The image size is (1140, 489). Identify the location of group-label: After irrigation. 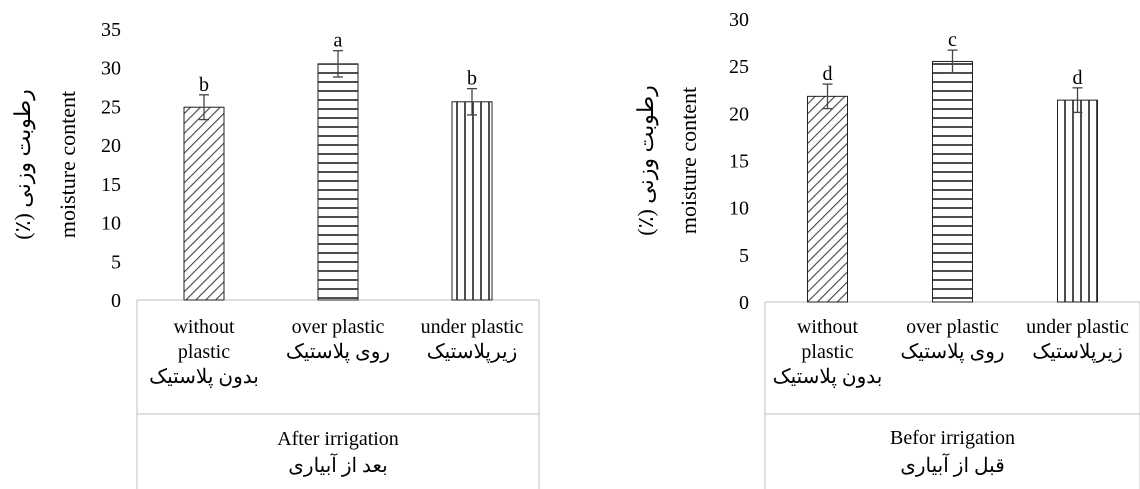
(338, 439).